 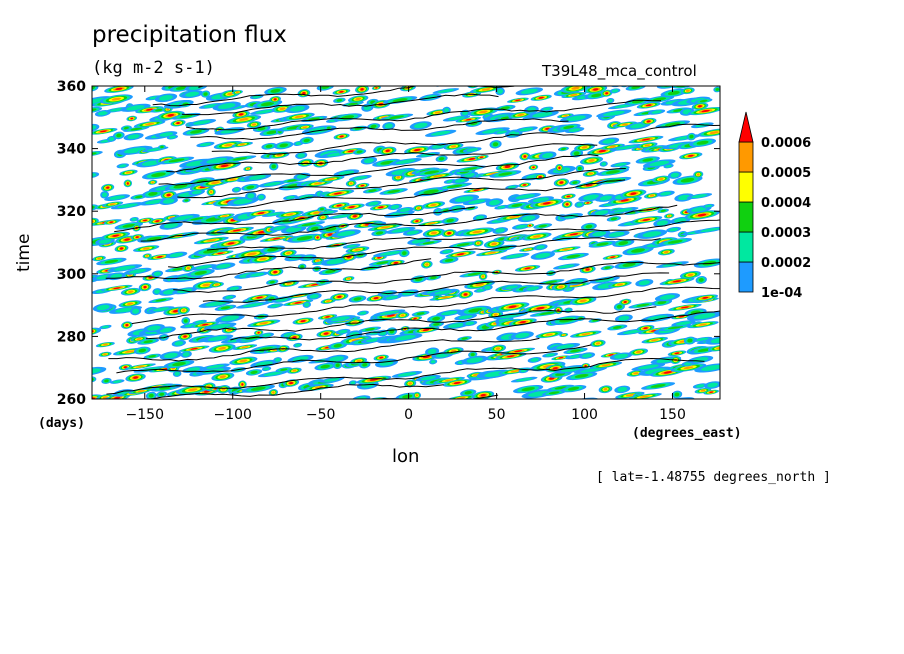 I want to click on colorbar-extend-triangle, so click(x=746, y=127).